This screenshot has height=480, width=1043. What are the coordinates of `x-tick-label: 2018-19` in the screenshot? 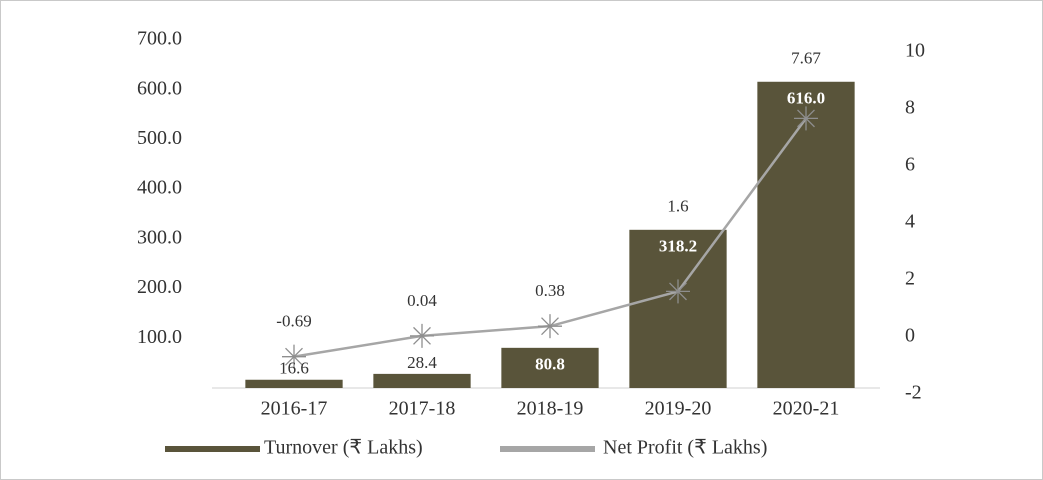 It's located at (550, 409).